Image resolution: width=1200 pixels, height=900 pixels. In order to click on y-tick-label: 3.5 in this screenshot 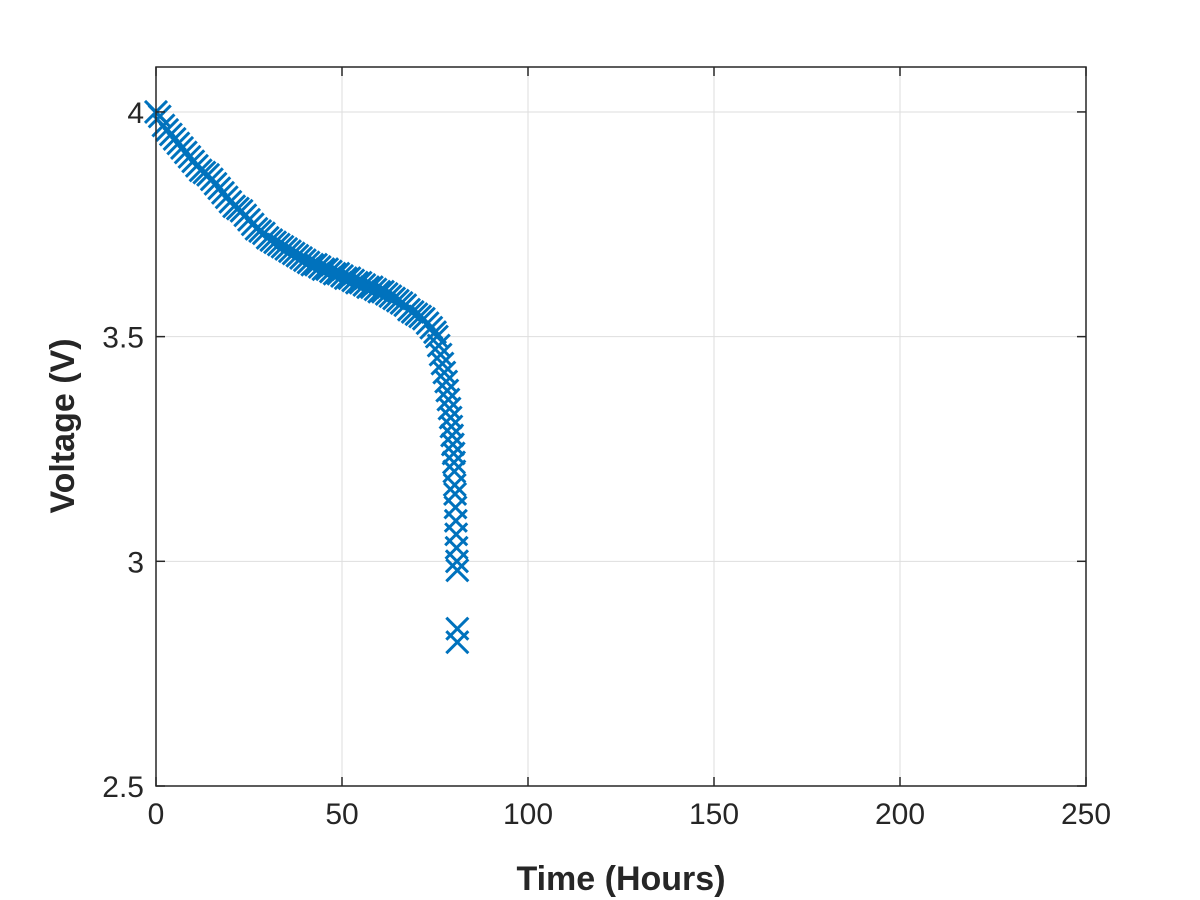, I will do `click(123, 338)`.